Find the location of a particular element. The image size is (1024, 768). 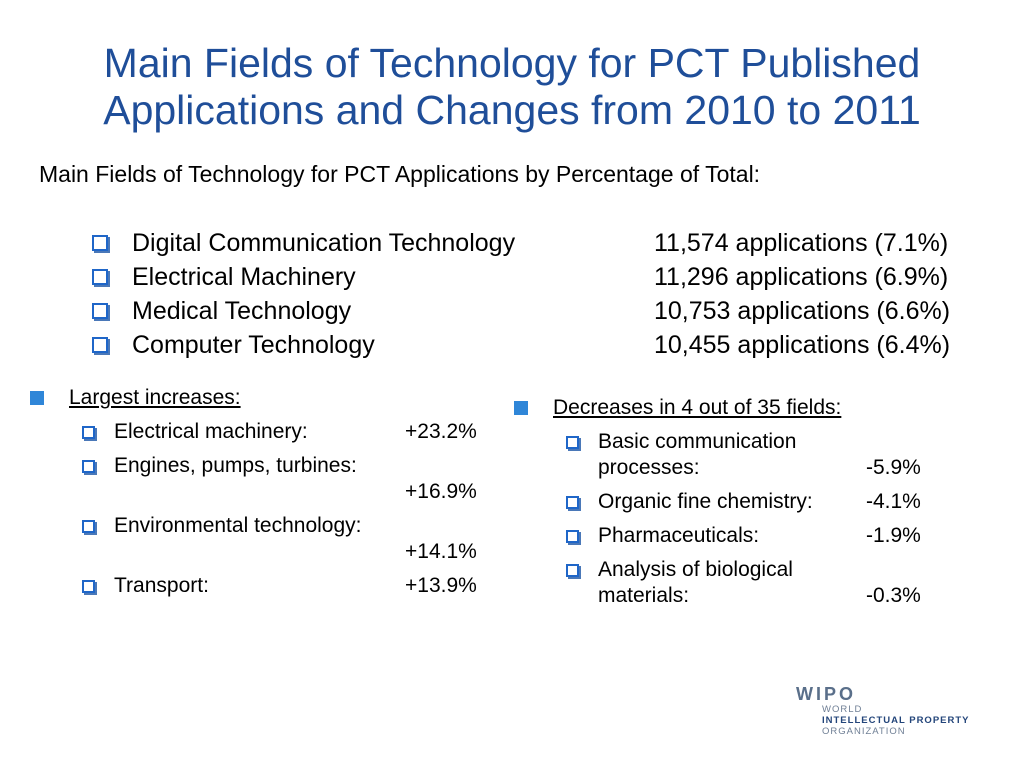

decreases-heading-row: Decreases in 4 out of 35 fields: is located at coordinates (734, 412).